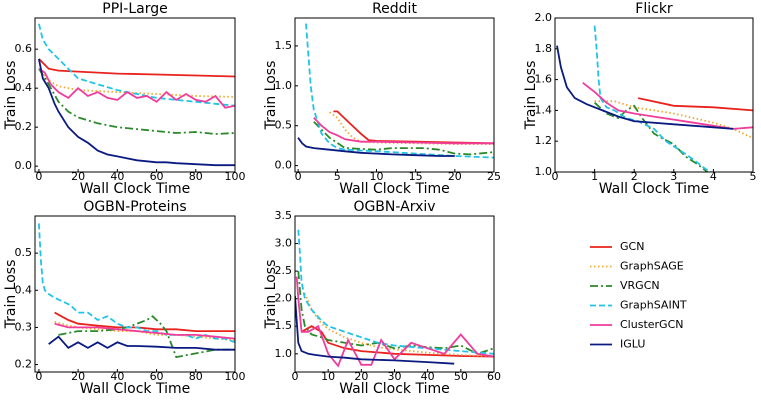  Describe the element at coordinates (651, 324) in the screenshot. I see `legend-label: ClusterGCN` at that location.